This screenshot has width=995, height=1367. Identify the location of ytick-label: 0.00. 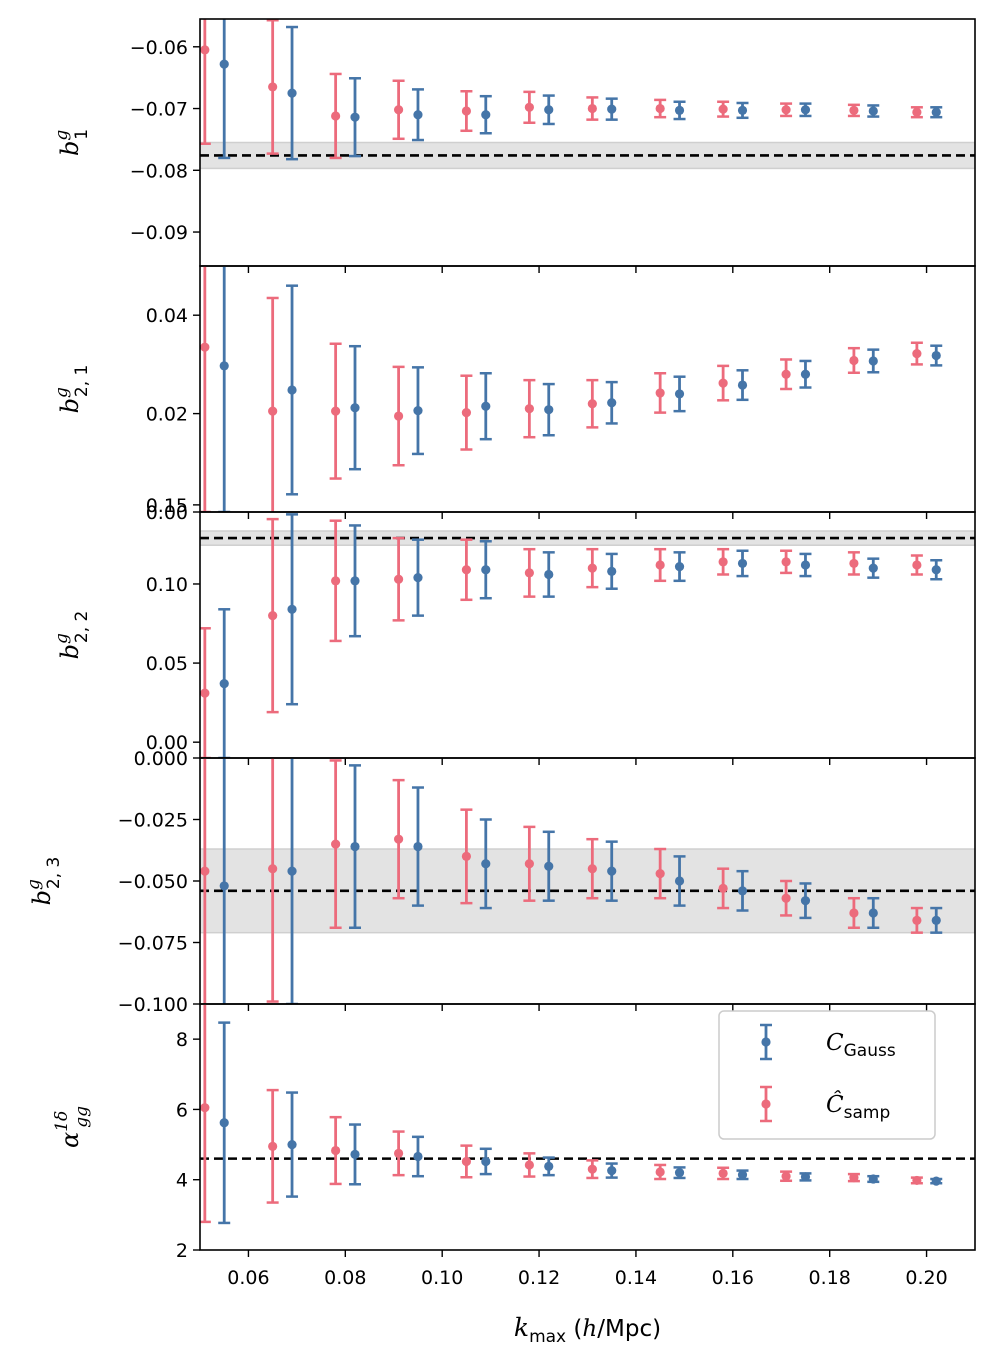
(167, 743).